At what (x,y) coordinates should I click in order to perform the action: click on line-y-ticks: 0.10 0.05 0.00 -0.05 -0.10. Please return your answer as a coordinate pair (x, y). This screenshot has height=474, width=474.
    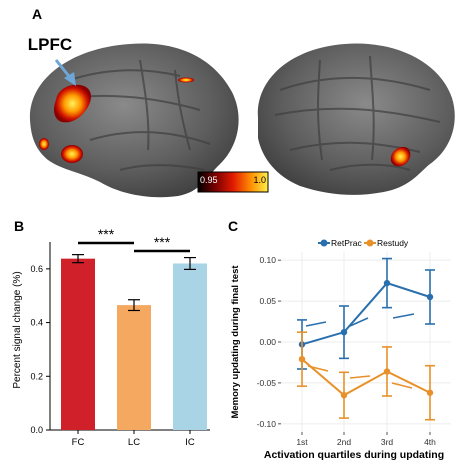
    Looking at the image, I should click on (269, 342).